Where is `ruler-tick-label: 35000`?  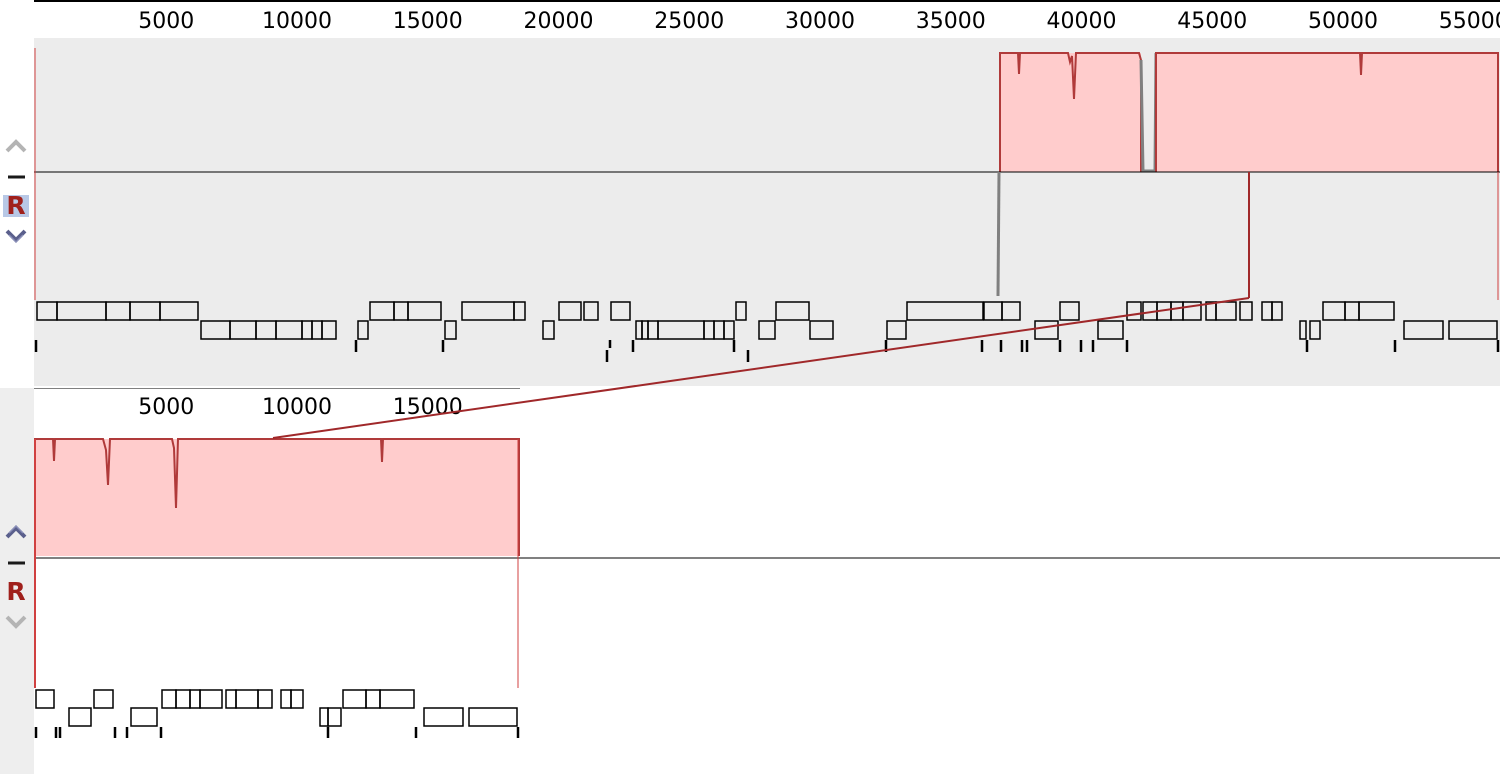
ruler-tick-label: 35000 is located at coordinates (951, 21).